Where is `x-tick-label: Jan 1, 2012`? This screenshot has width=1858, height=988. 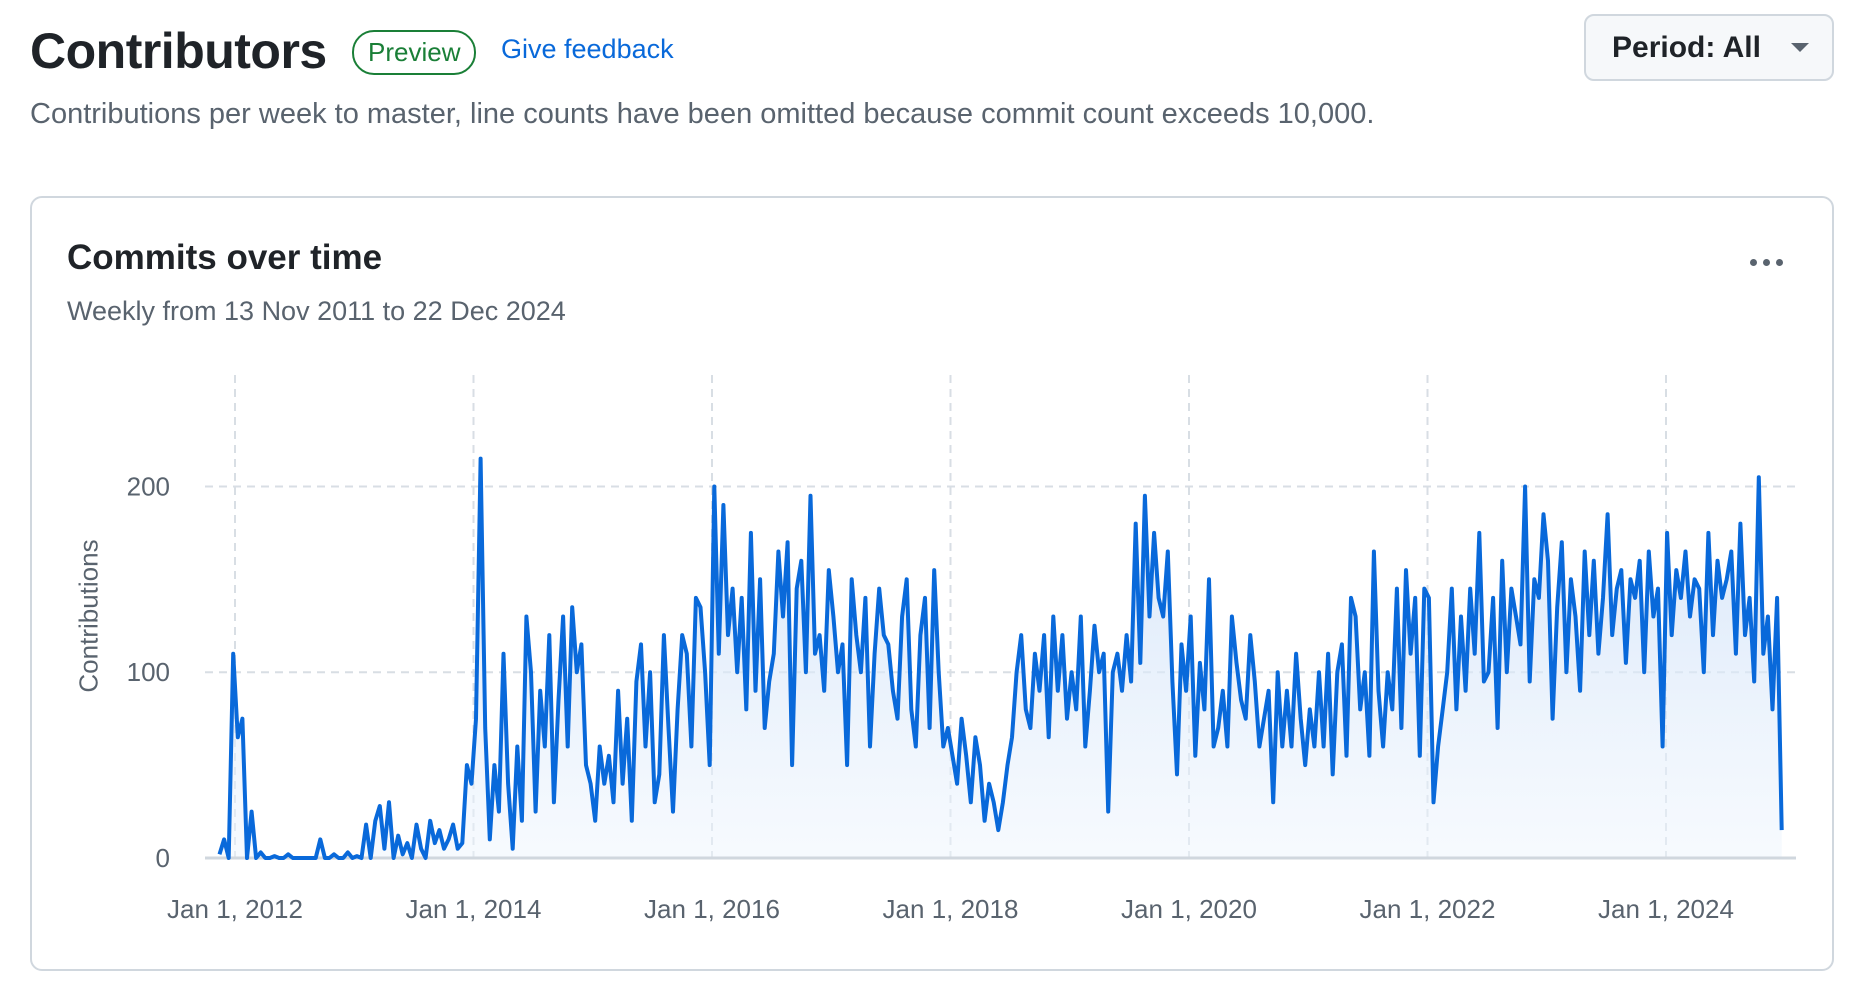
x-tick-label: Jan 1, 2012 is located at coordinates (235, 909).